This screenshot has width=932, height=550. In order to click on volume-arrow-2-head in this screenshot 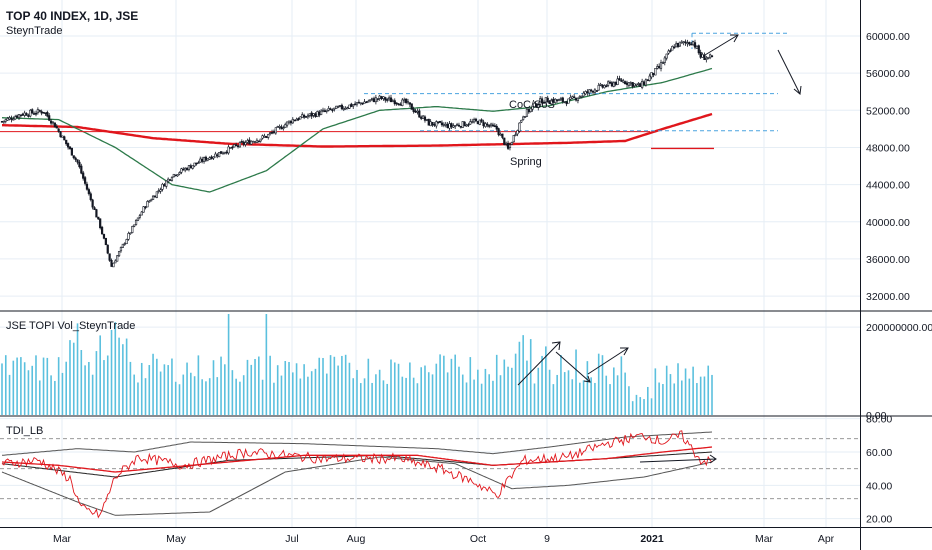, I will do `click(587, 379)`.